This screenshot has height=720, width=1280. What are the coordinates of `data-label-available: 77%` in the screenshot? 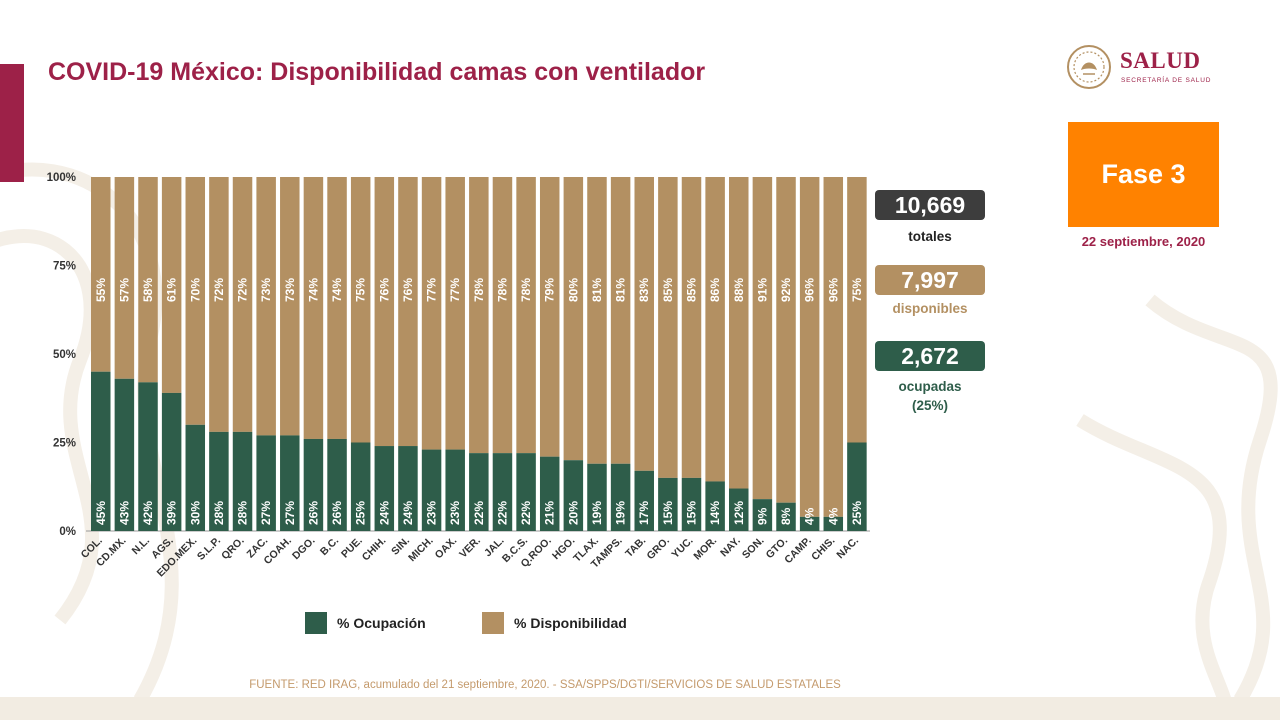 It's located at (455, 290).